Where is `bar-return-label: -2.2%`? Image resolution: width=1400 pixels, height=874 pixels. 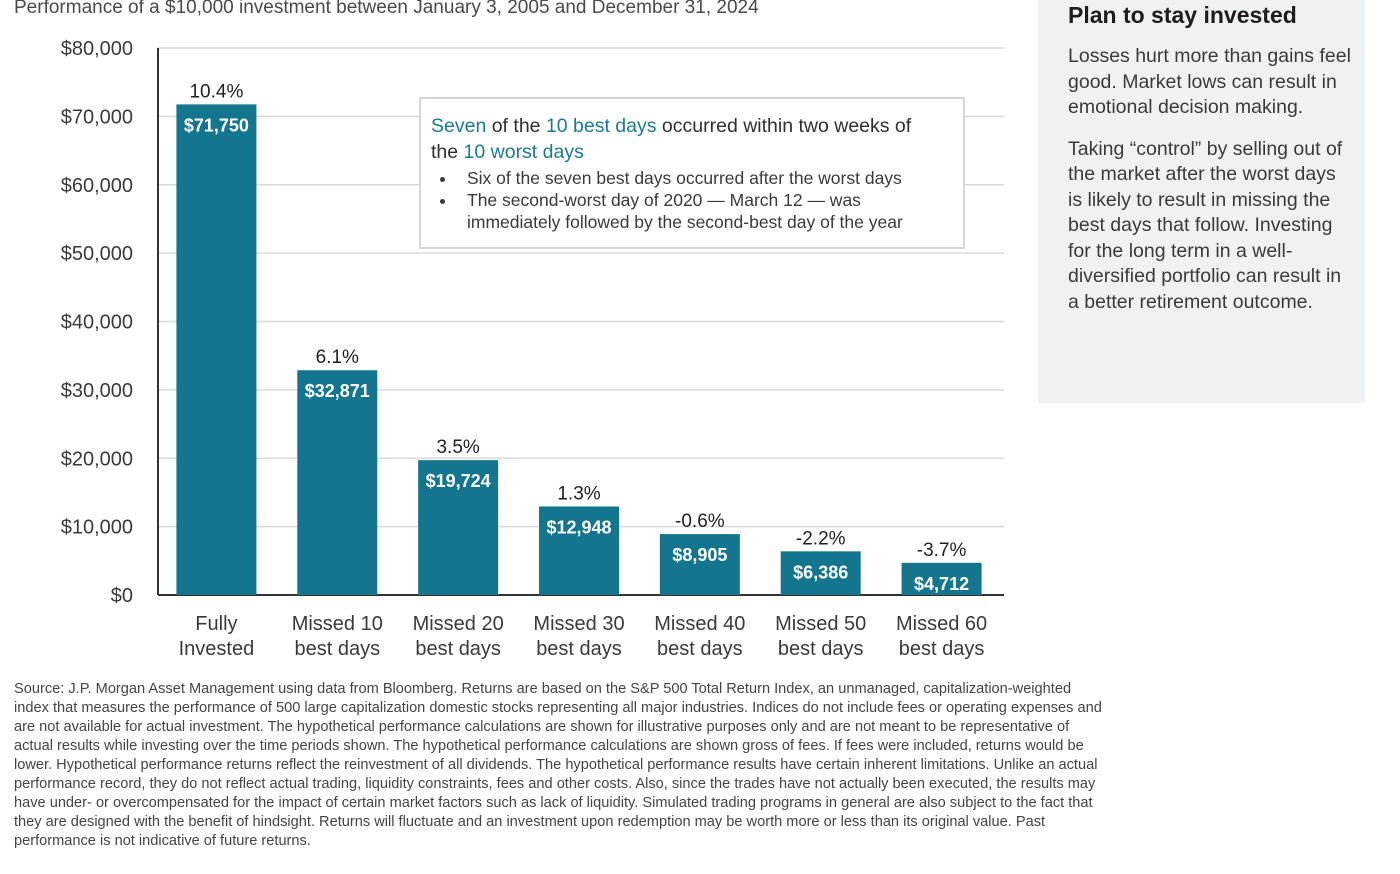 bar-return-label: -2.2% is located at coordinates (821, 538).